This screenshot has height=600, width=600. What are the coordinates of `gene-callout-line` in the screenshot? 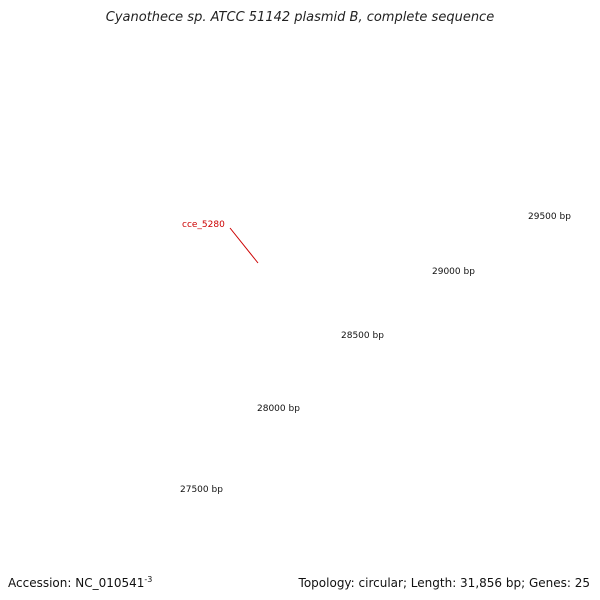 It's located at (244, 245).